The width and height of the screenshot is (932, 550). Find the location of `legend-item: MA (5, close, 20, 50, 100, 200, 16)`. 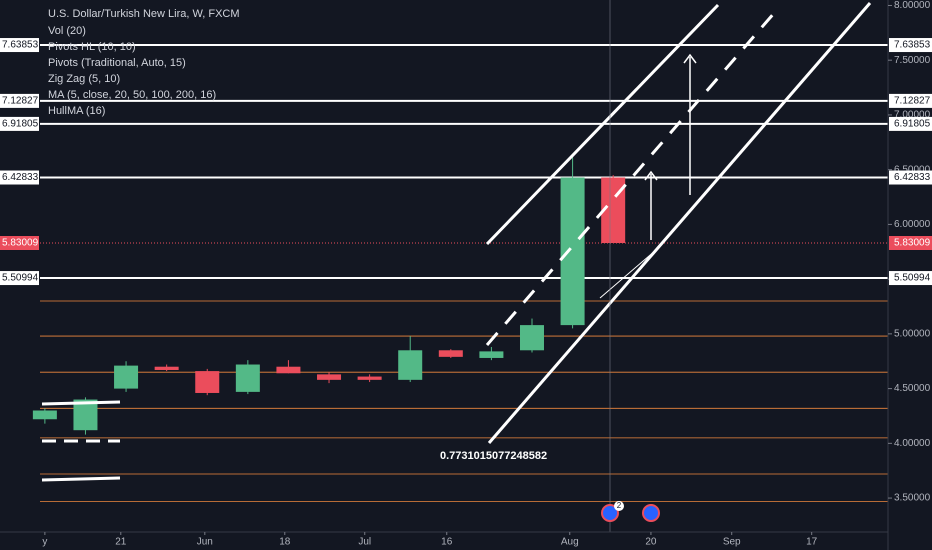

legend-item: MA (5, close, 20, 50, 100, 200, 16) is located at coordinates (132, 95).